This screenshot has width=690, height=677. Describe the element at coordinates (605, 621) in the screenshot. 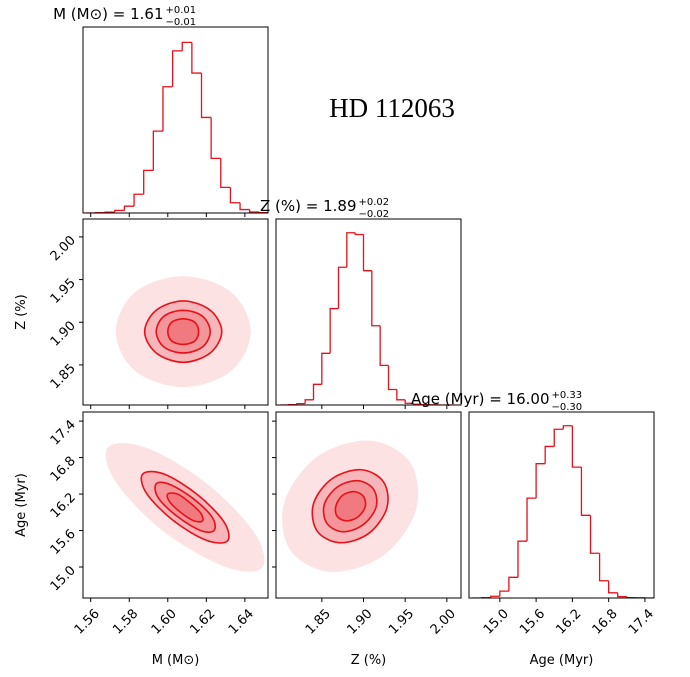

I see `x-tick-label: 16.8` at that location.